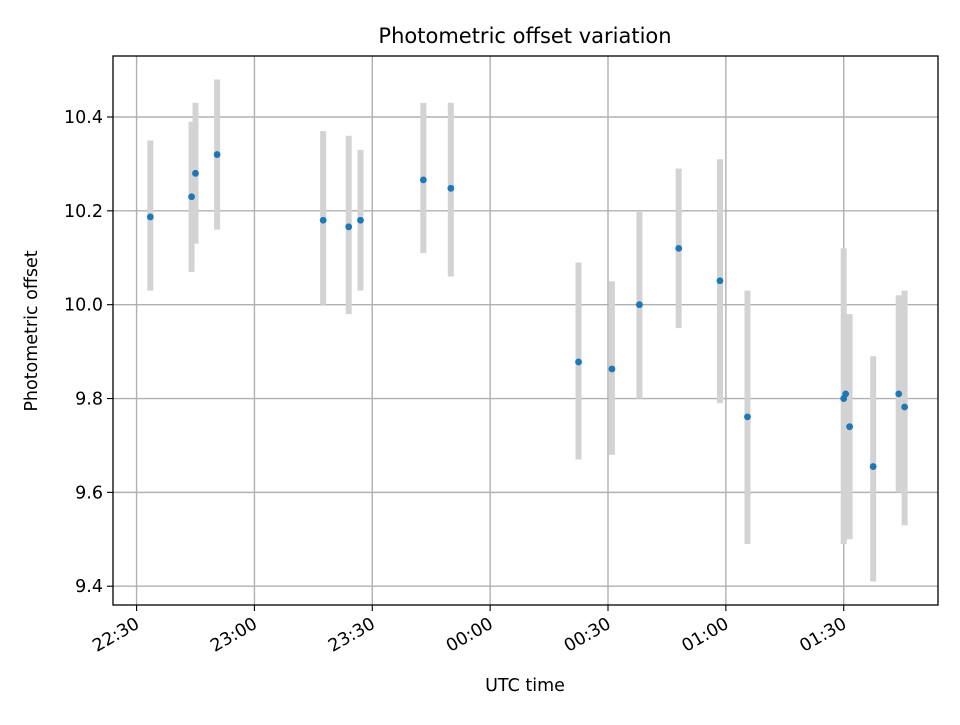 Image resolution: width=960 pixels, height=725 pixels. Describe the element at coordinates (234, 635) in the screenshot. I see `x-tick-label: 23:00` at that location.